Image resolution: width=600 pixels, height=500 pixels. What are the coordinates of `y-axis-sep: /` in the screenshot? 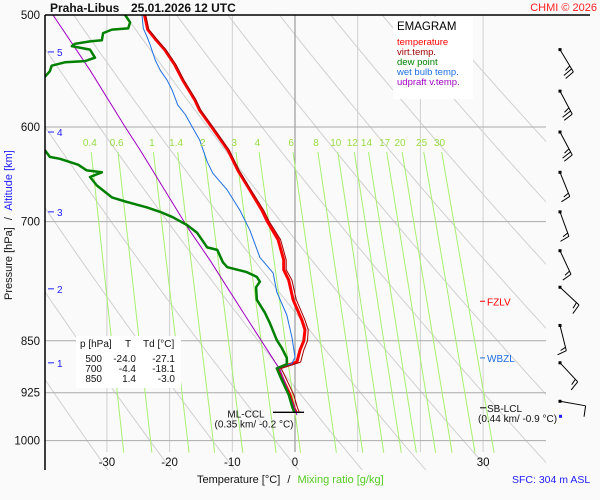 It's located at (9, 218).